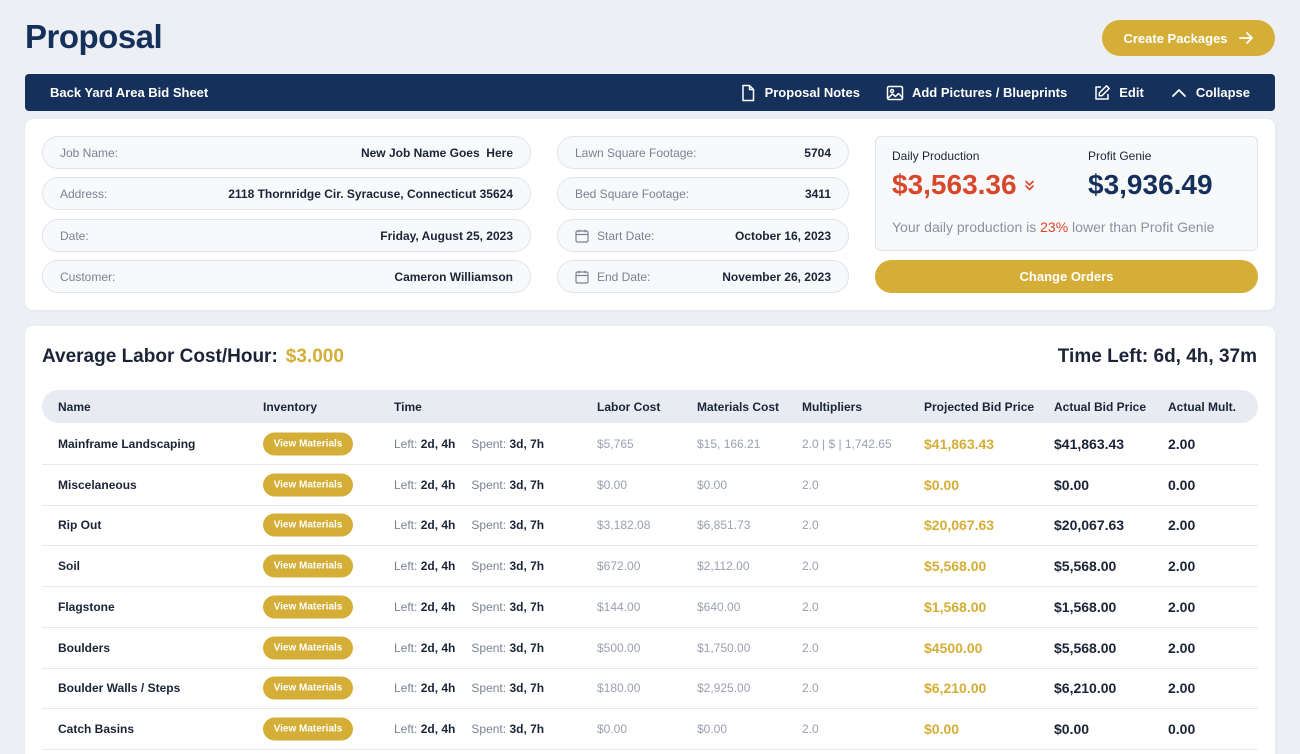  What do you see at coordinates (436, 152) in the screenshot?
I see `job-name-value: New Job Name Goes Here` at bounding box center [436, 152].